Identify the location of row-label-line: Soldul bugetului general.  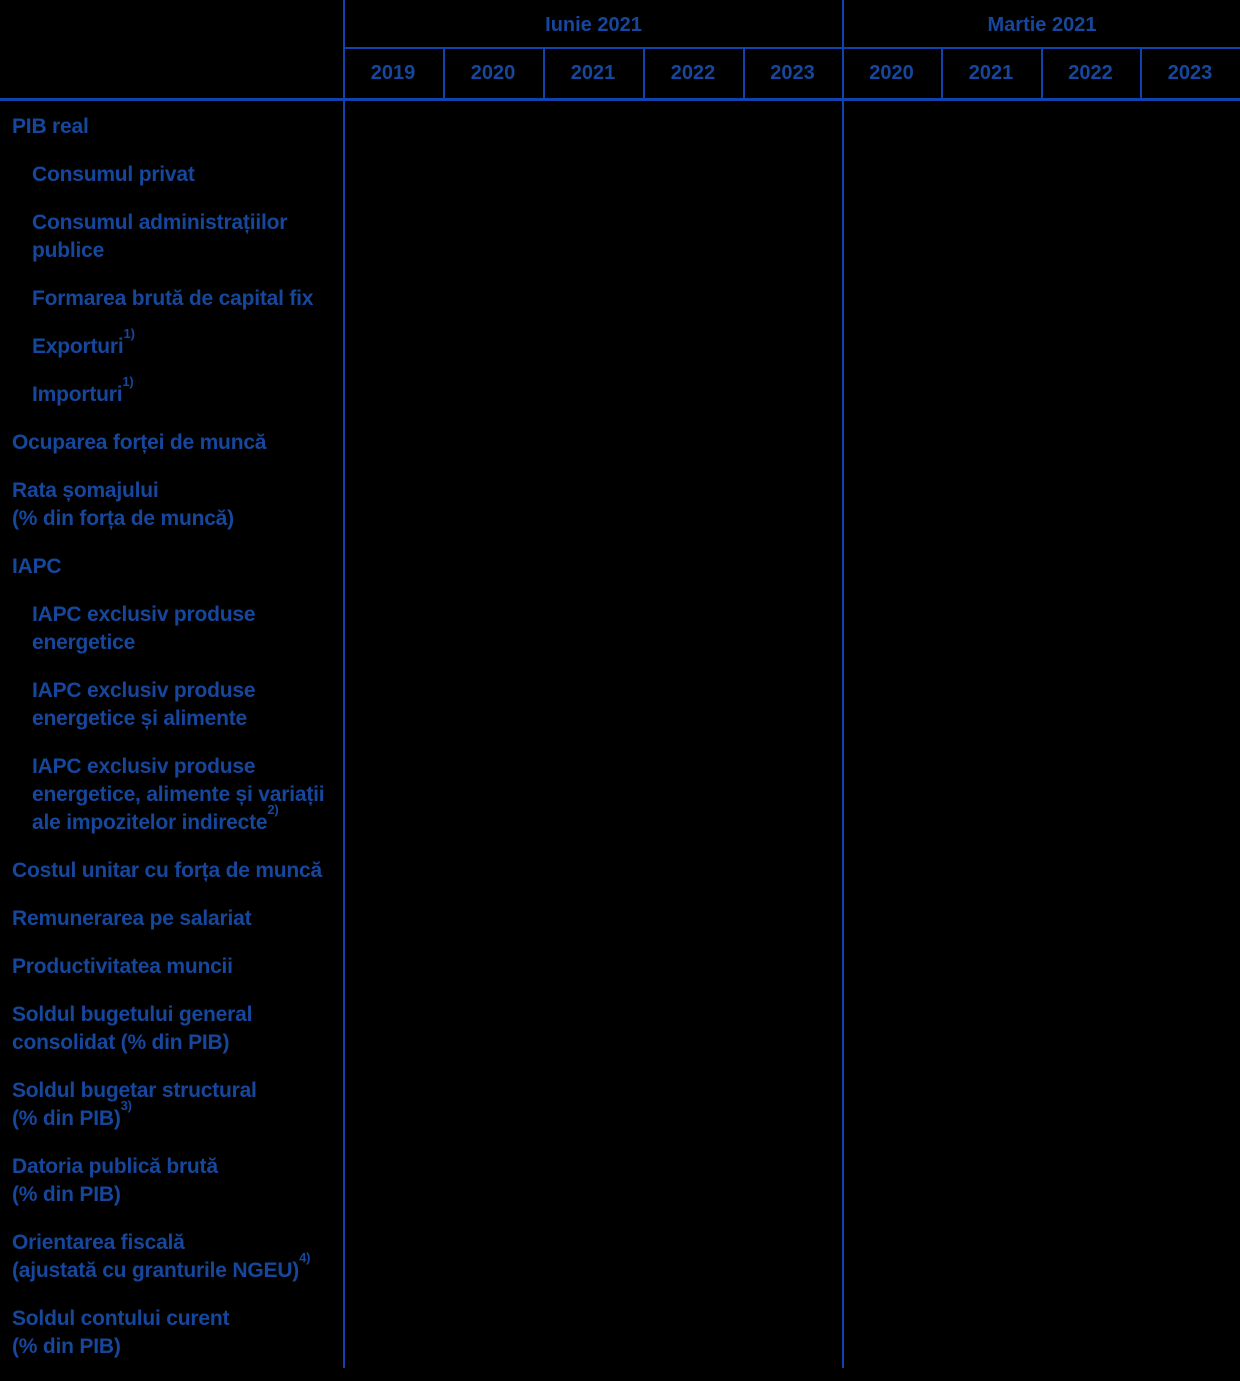
(177, 1015).